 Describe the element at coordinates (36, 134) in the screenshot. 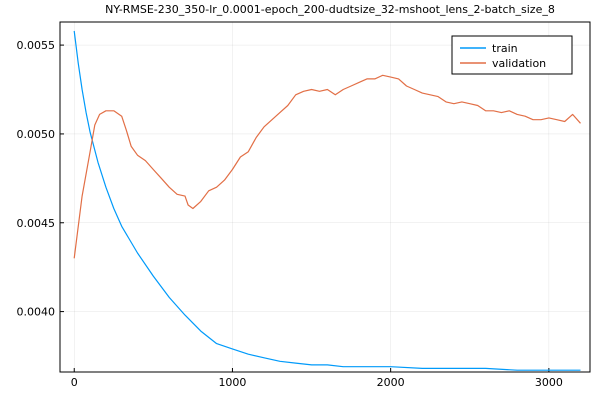

I see `y-tick-label: 0.0050` at that location.